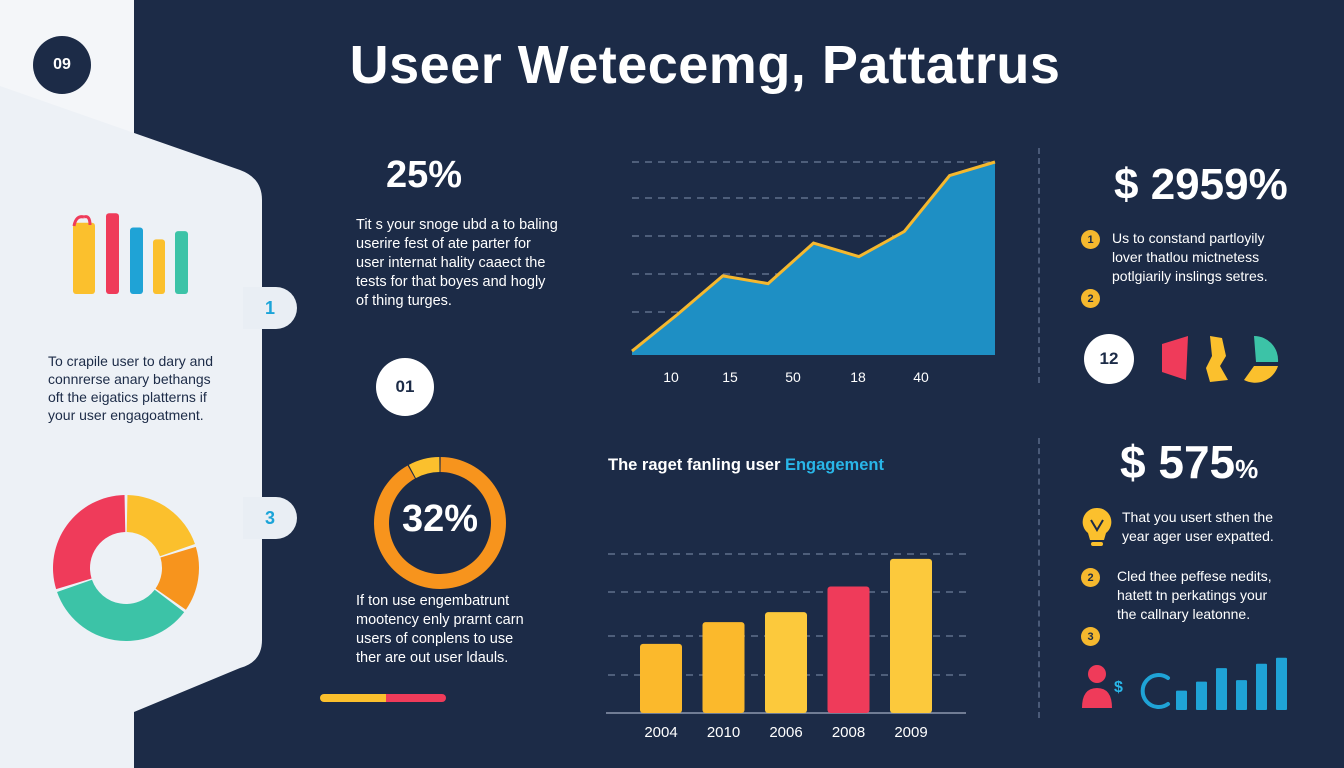 This screenshot has height=768, width=1344. I want to click on list-number-2: 2, so click(1090, 298).